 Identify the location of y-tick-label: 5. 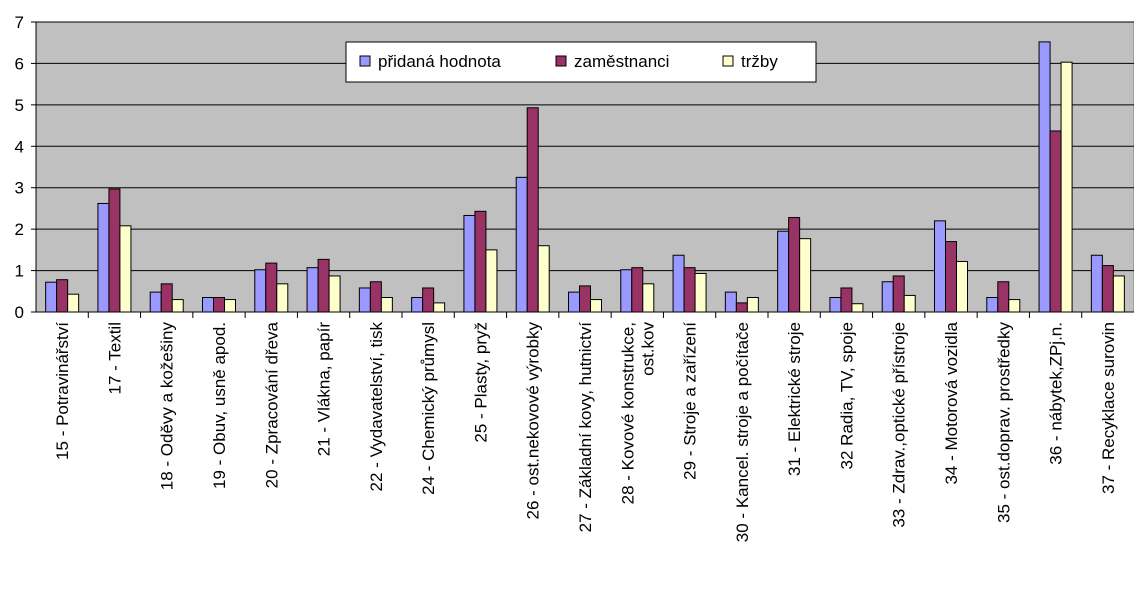
(19, 105).